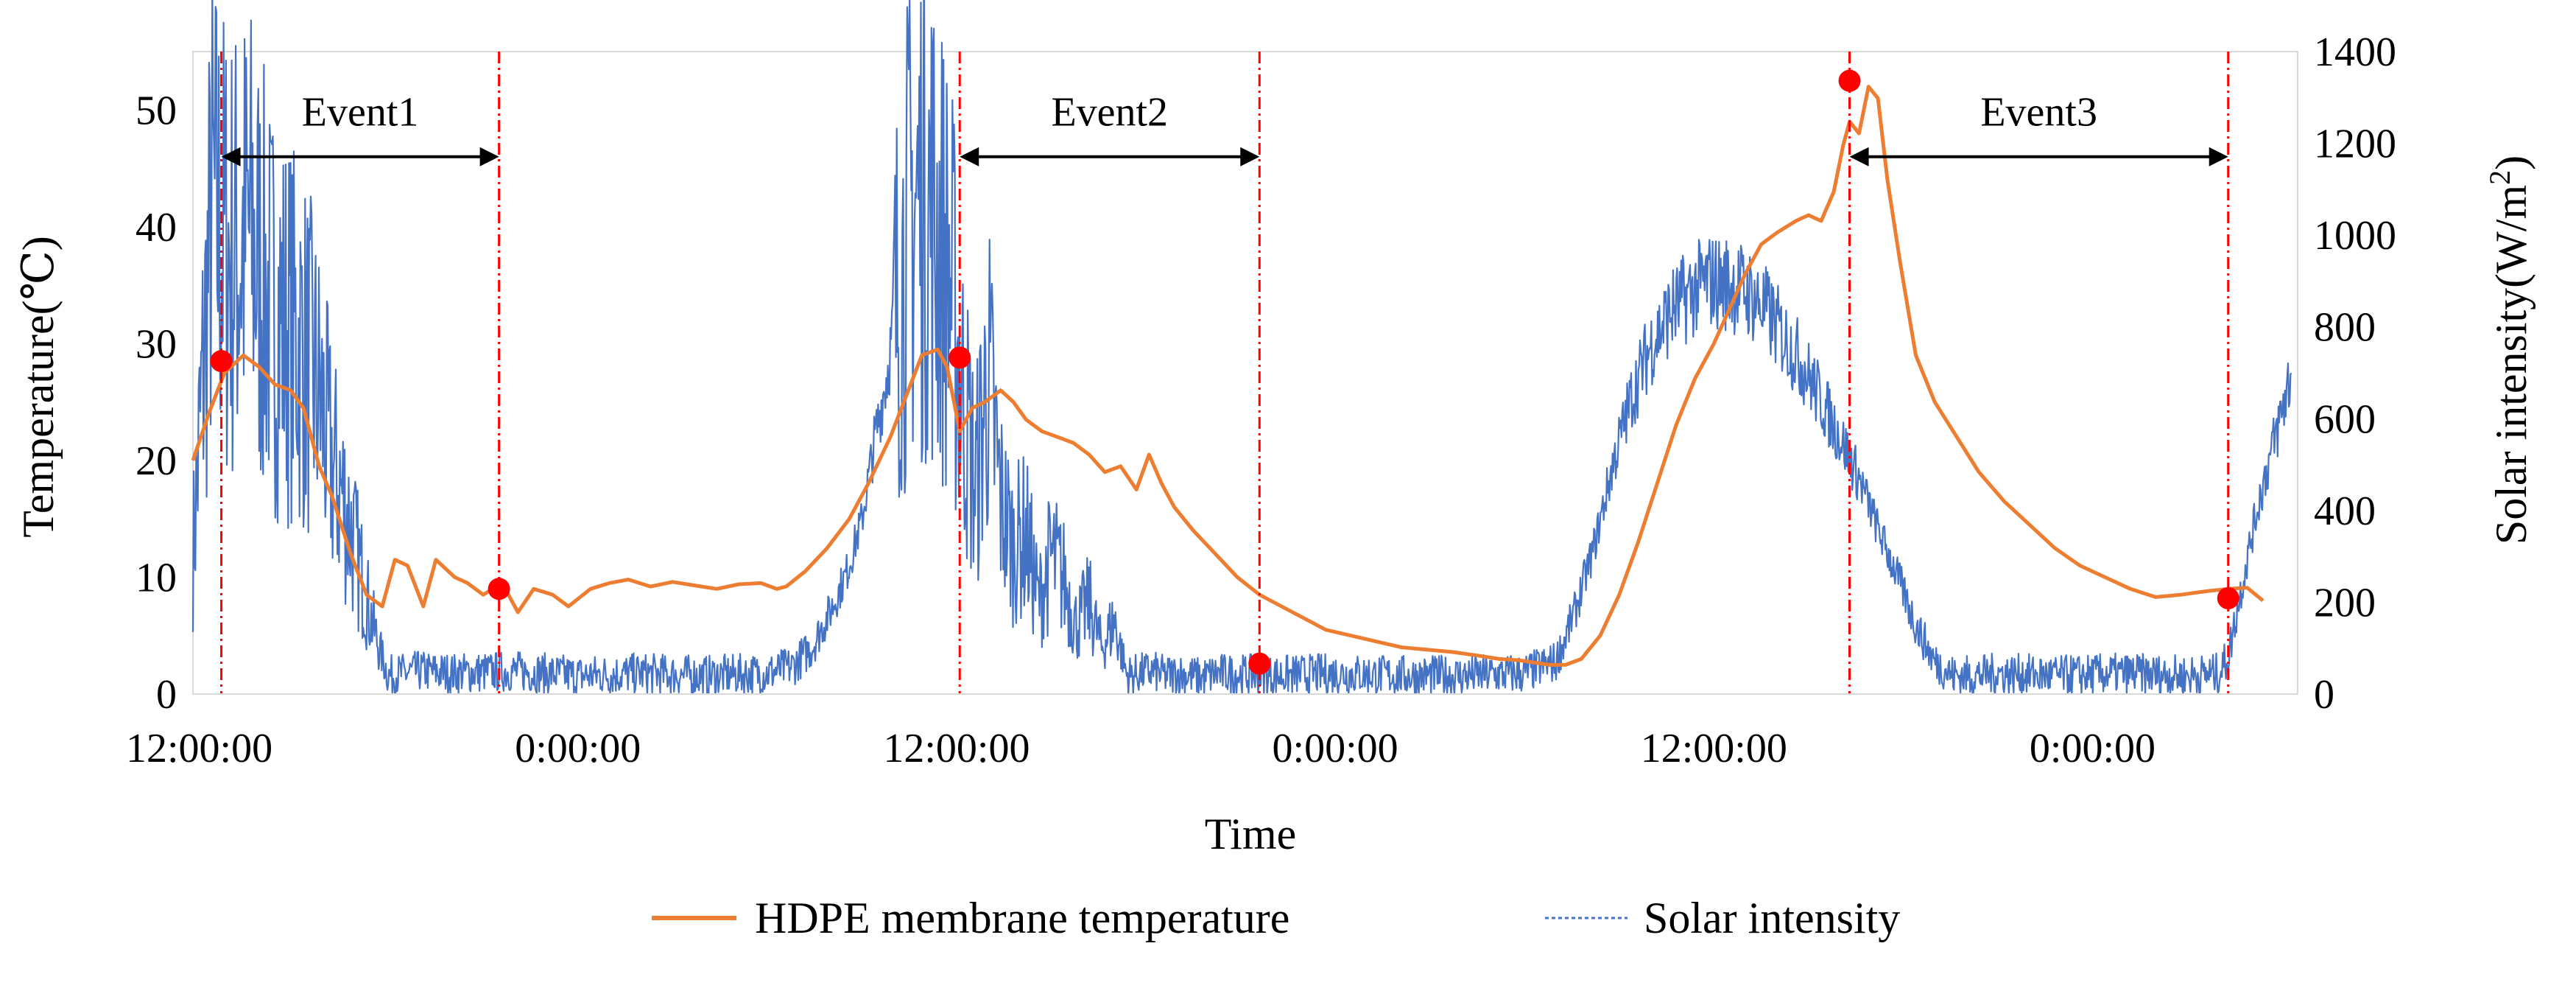 The image size is (2576, 988). Describe the element at coordinates (2345, 603) in the screenshot. I see `y2-tick-label: 200` at that location.